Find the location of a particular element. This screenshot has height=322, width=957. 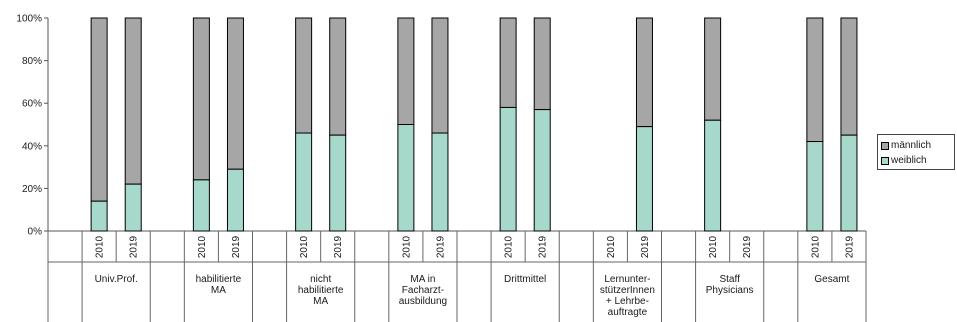

x-category-label-line: Lernunter- is located at coordinates (627, 279).